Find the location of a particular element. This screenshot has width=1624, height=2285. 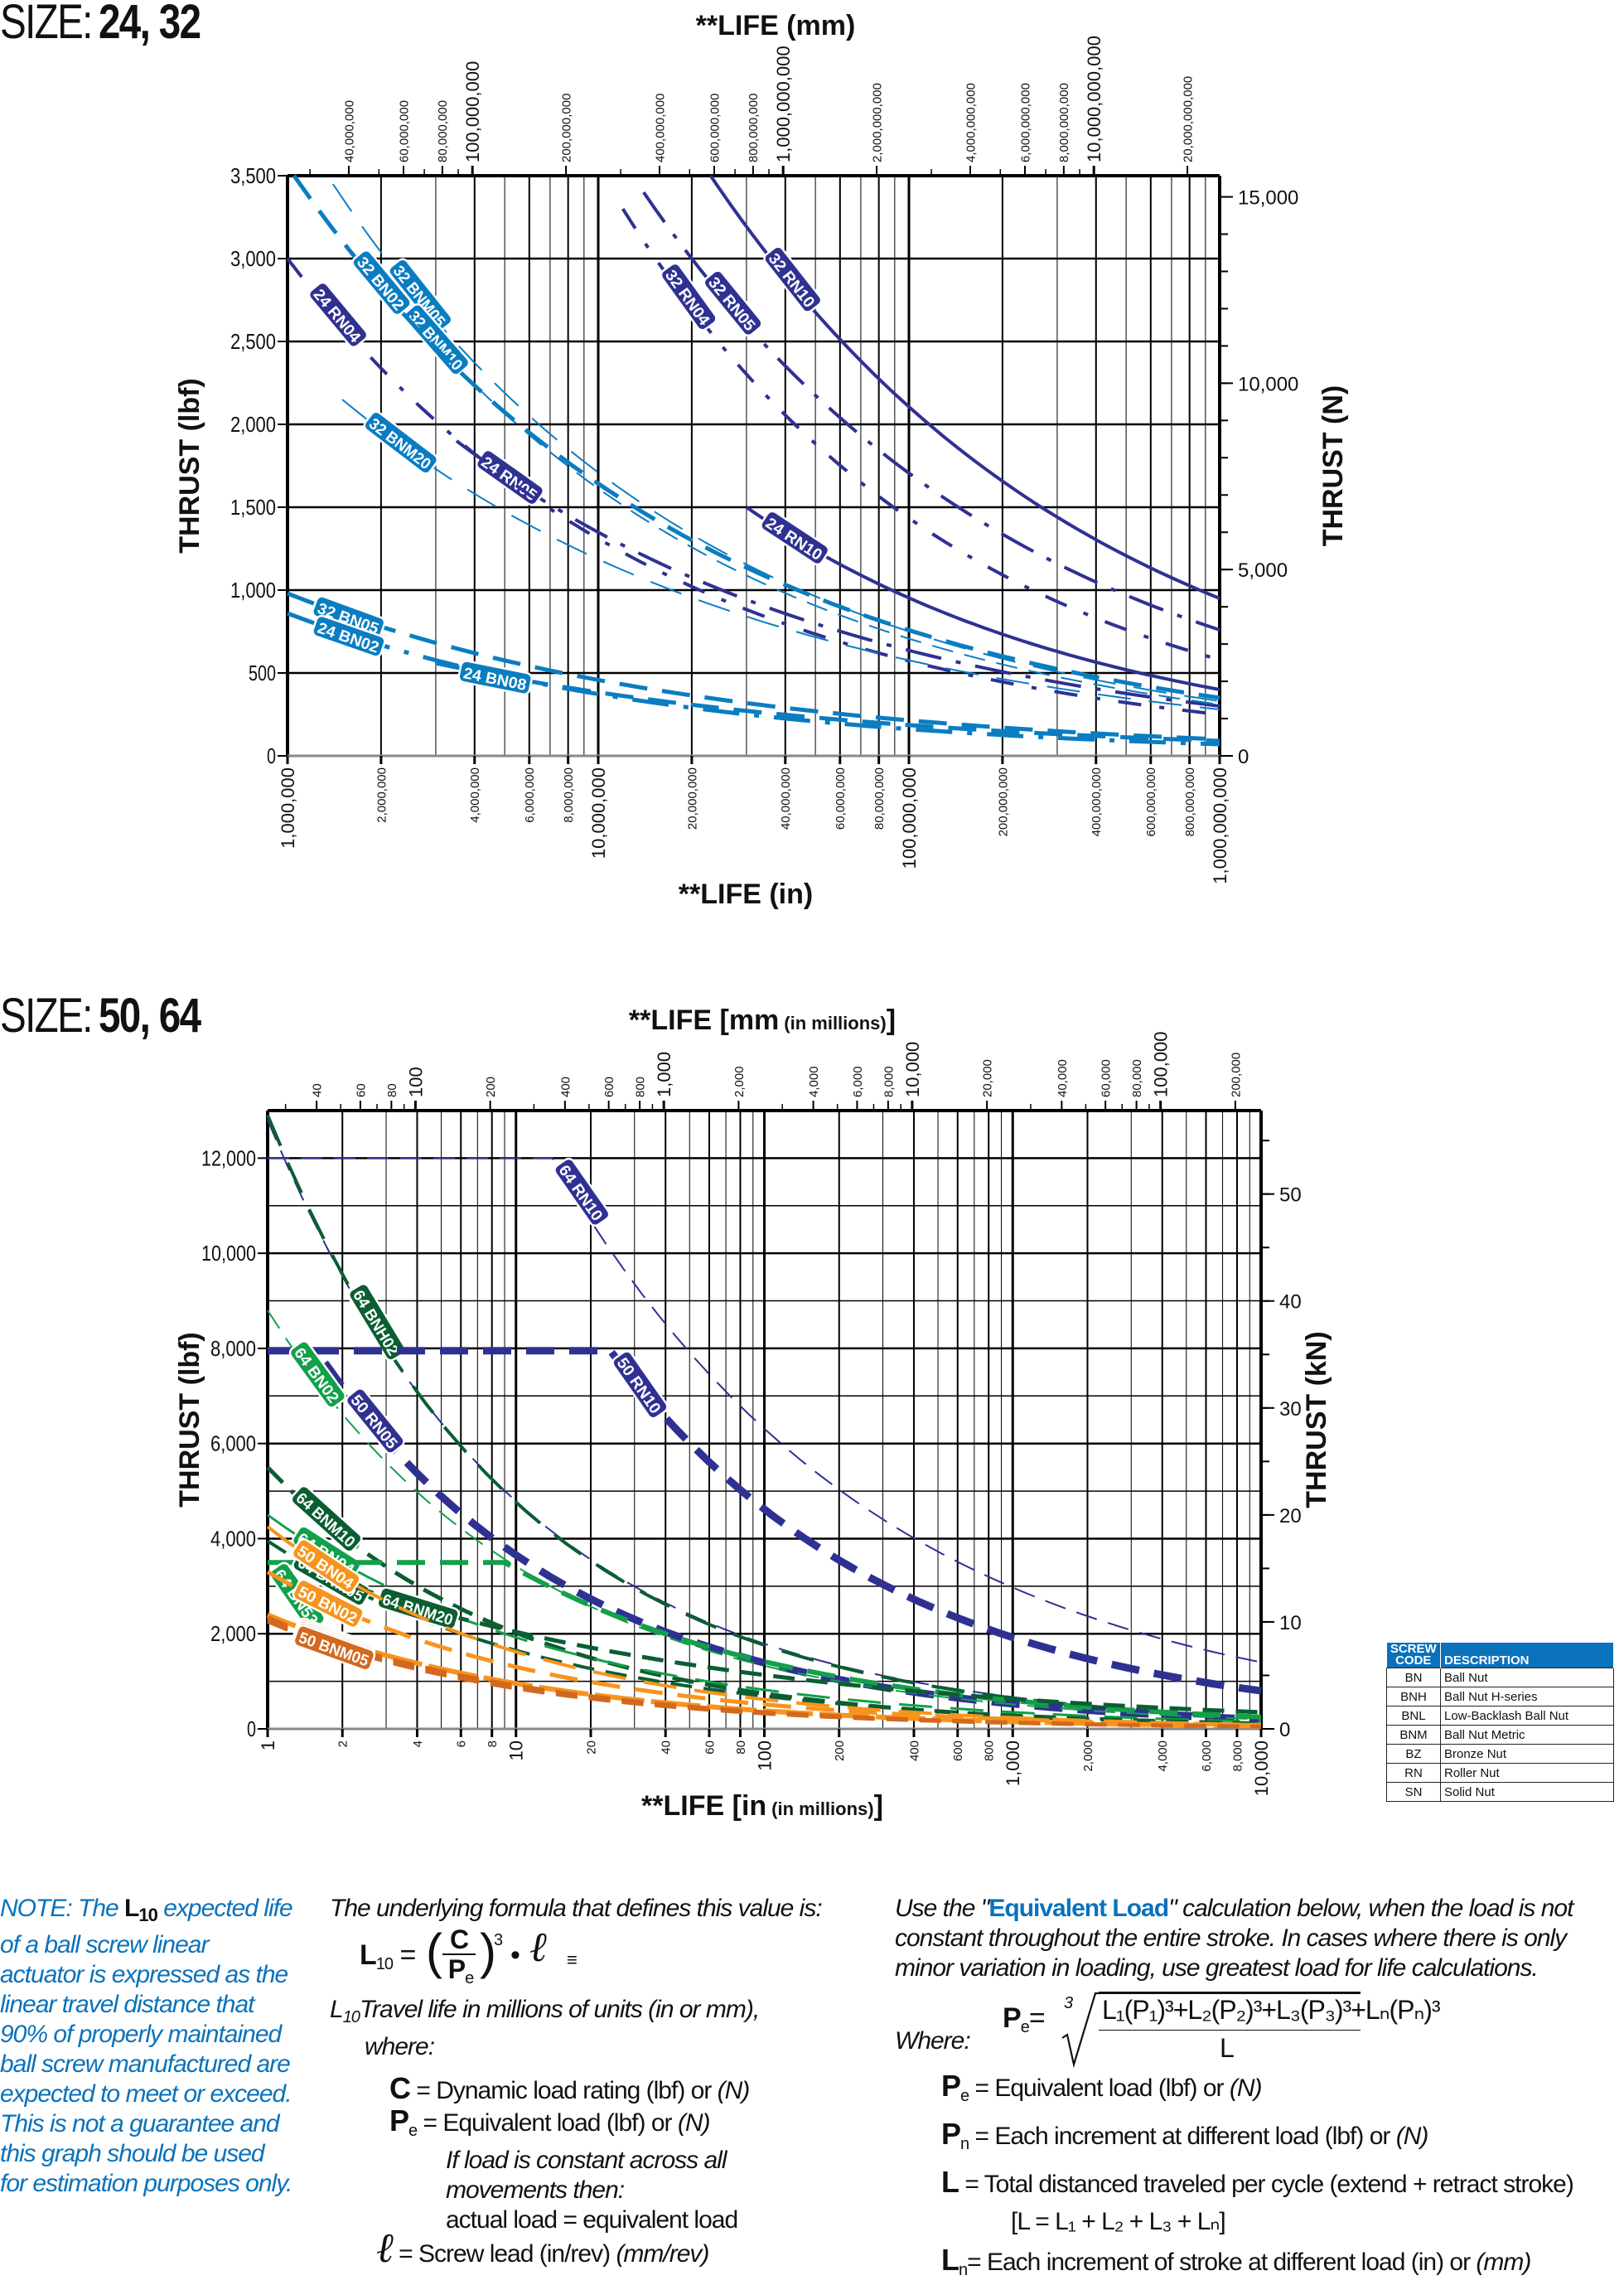

formula-equation: L10 = ( C Pe ) 3 • ℓ ≡ is located at coordinates (610, 1956).